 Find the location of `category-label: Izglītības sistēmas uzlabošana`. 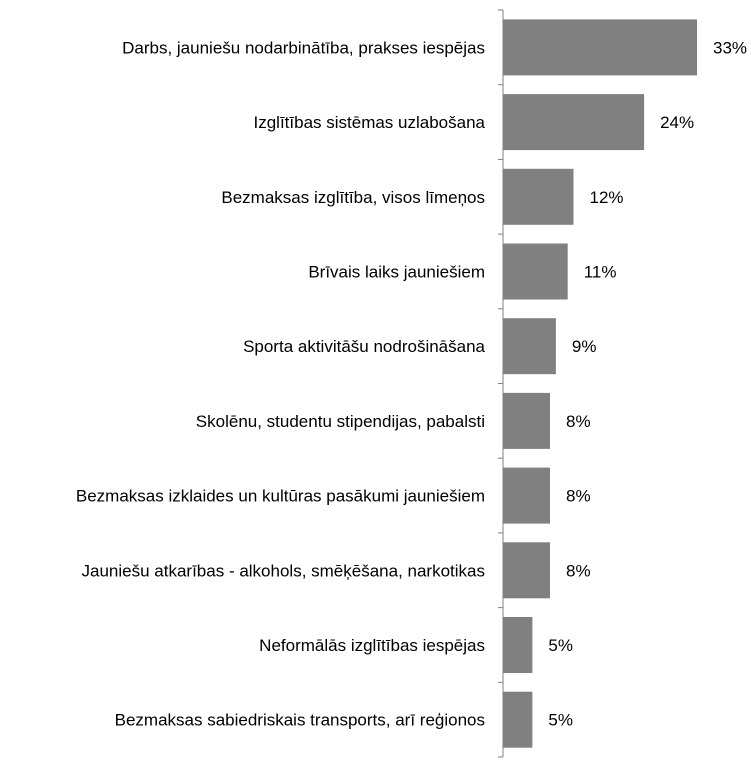

category-label: Izglītības sistēmas uzlabošana is located at coordinates (369, 122).